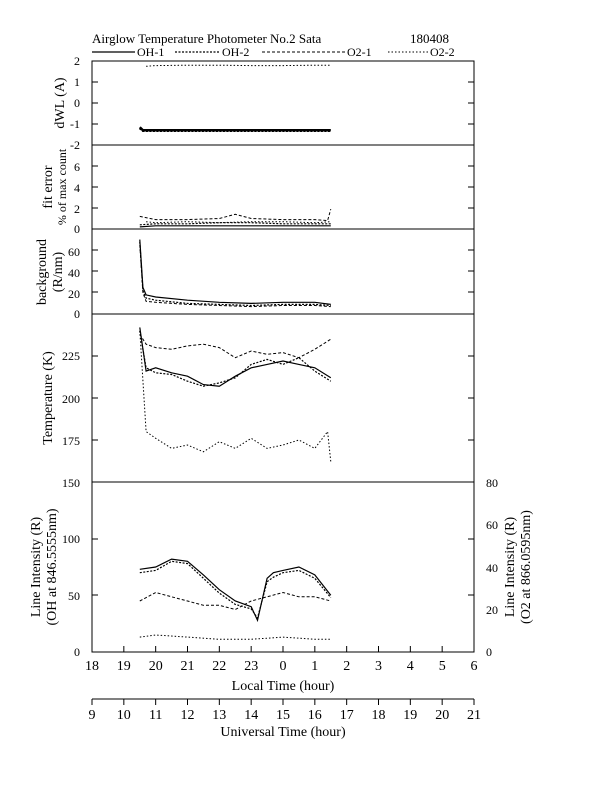 The width and height of the screenshot is (612, 792). Describe the element at coordinates (492, 525) in the screenshot. I see `int-ytick-right: 60` at that location.